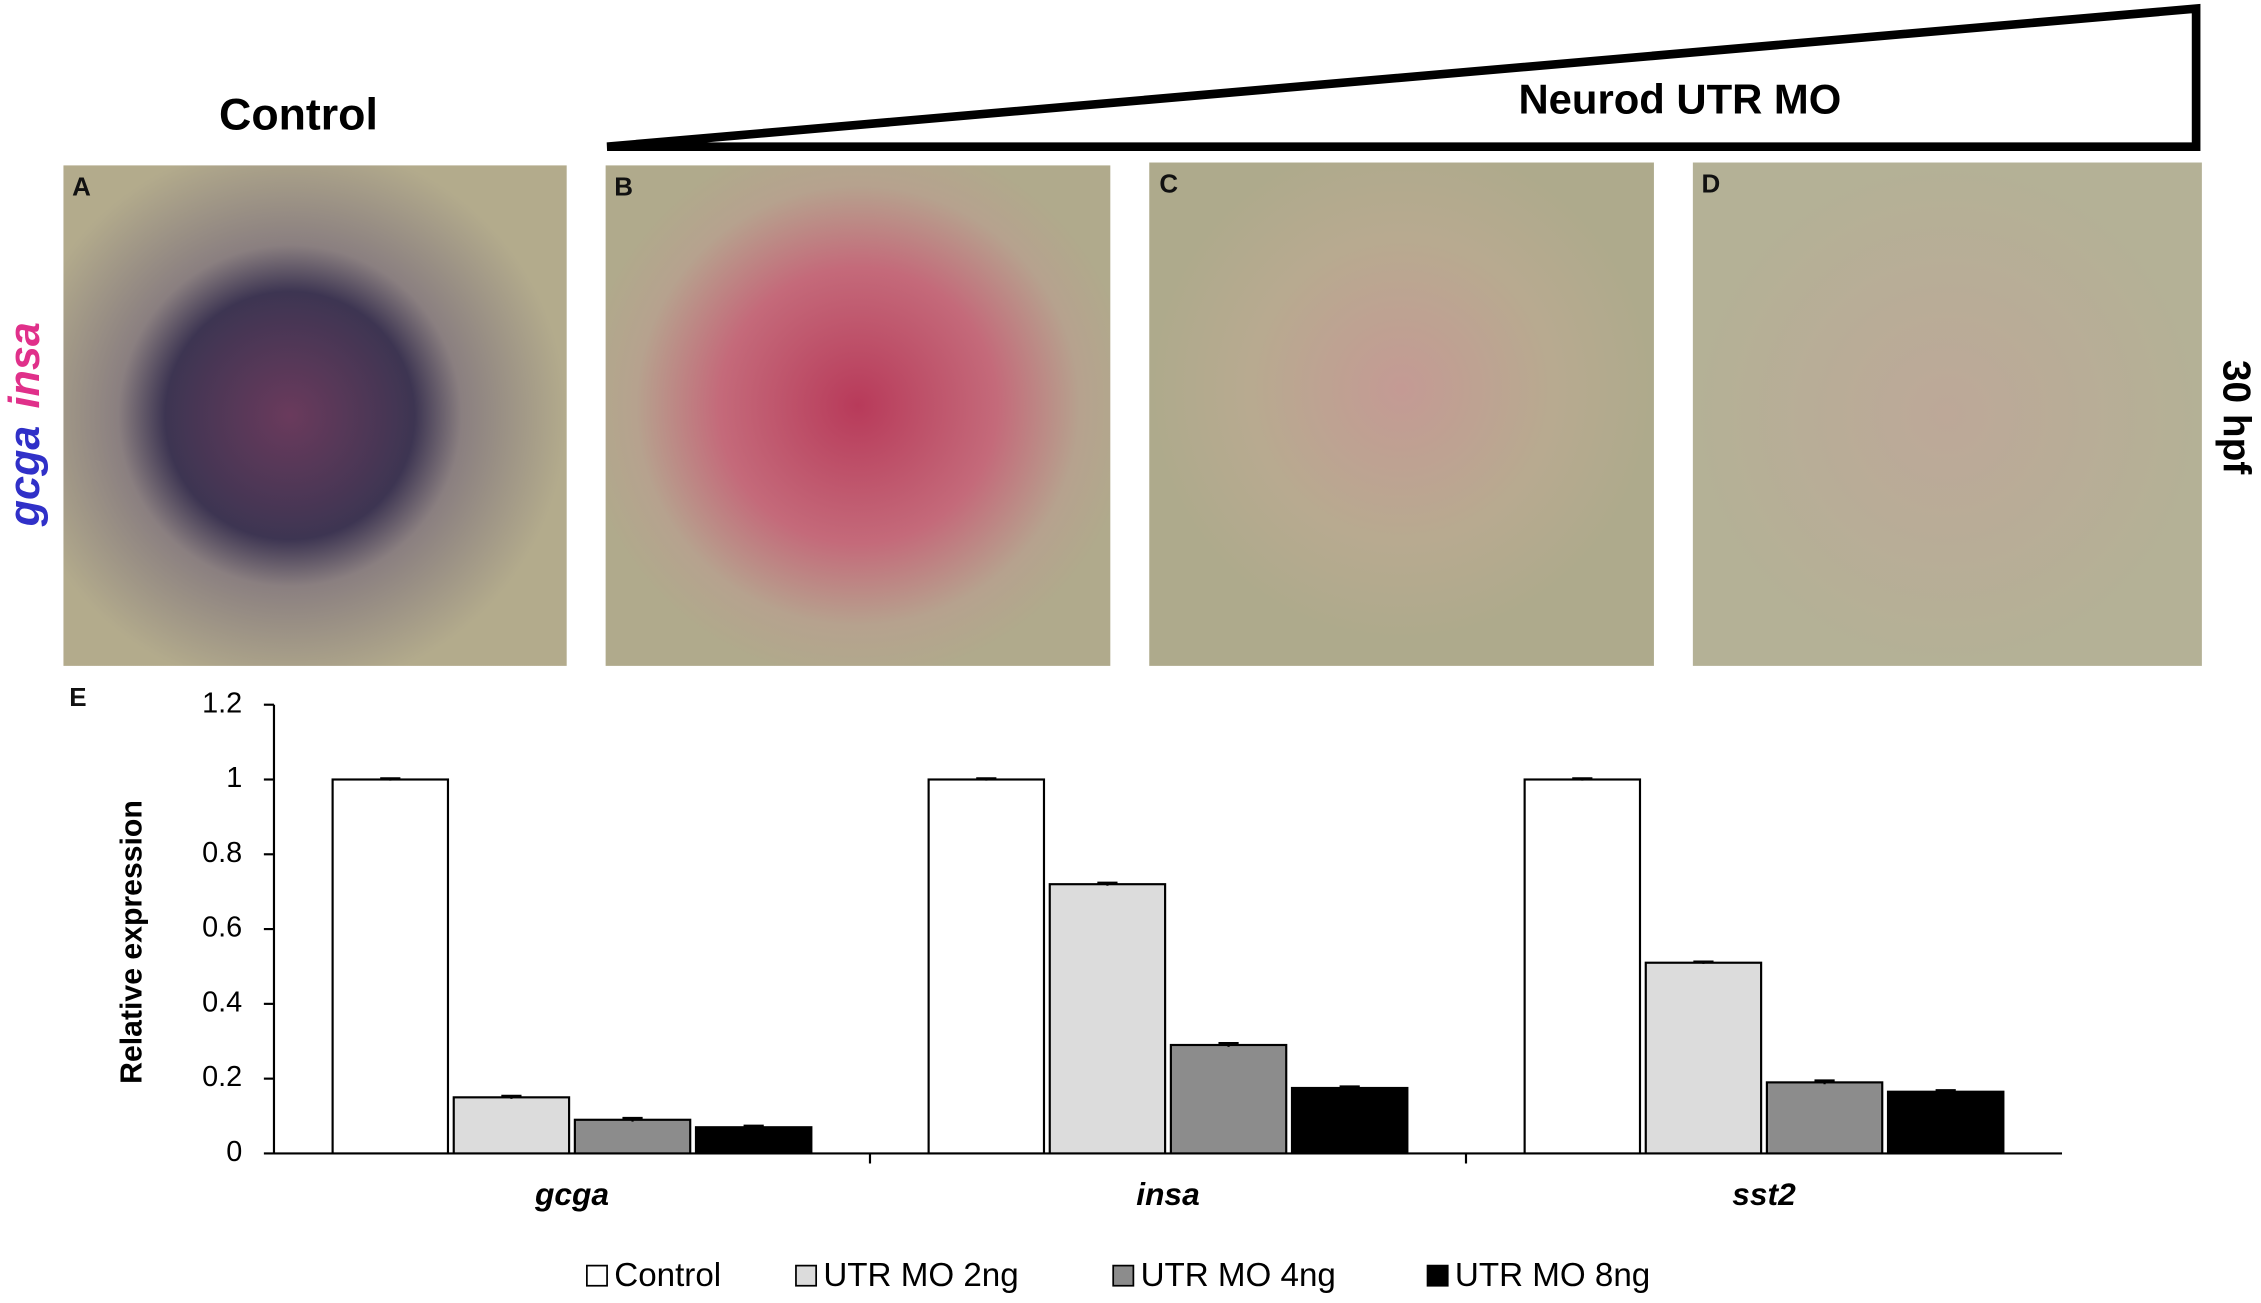  What do you see at coordinates (222, 703) in the screenshot?
I see `y-tick-label: 1.2` at bounding box center [222, 703].